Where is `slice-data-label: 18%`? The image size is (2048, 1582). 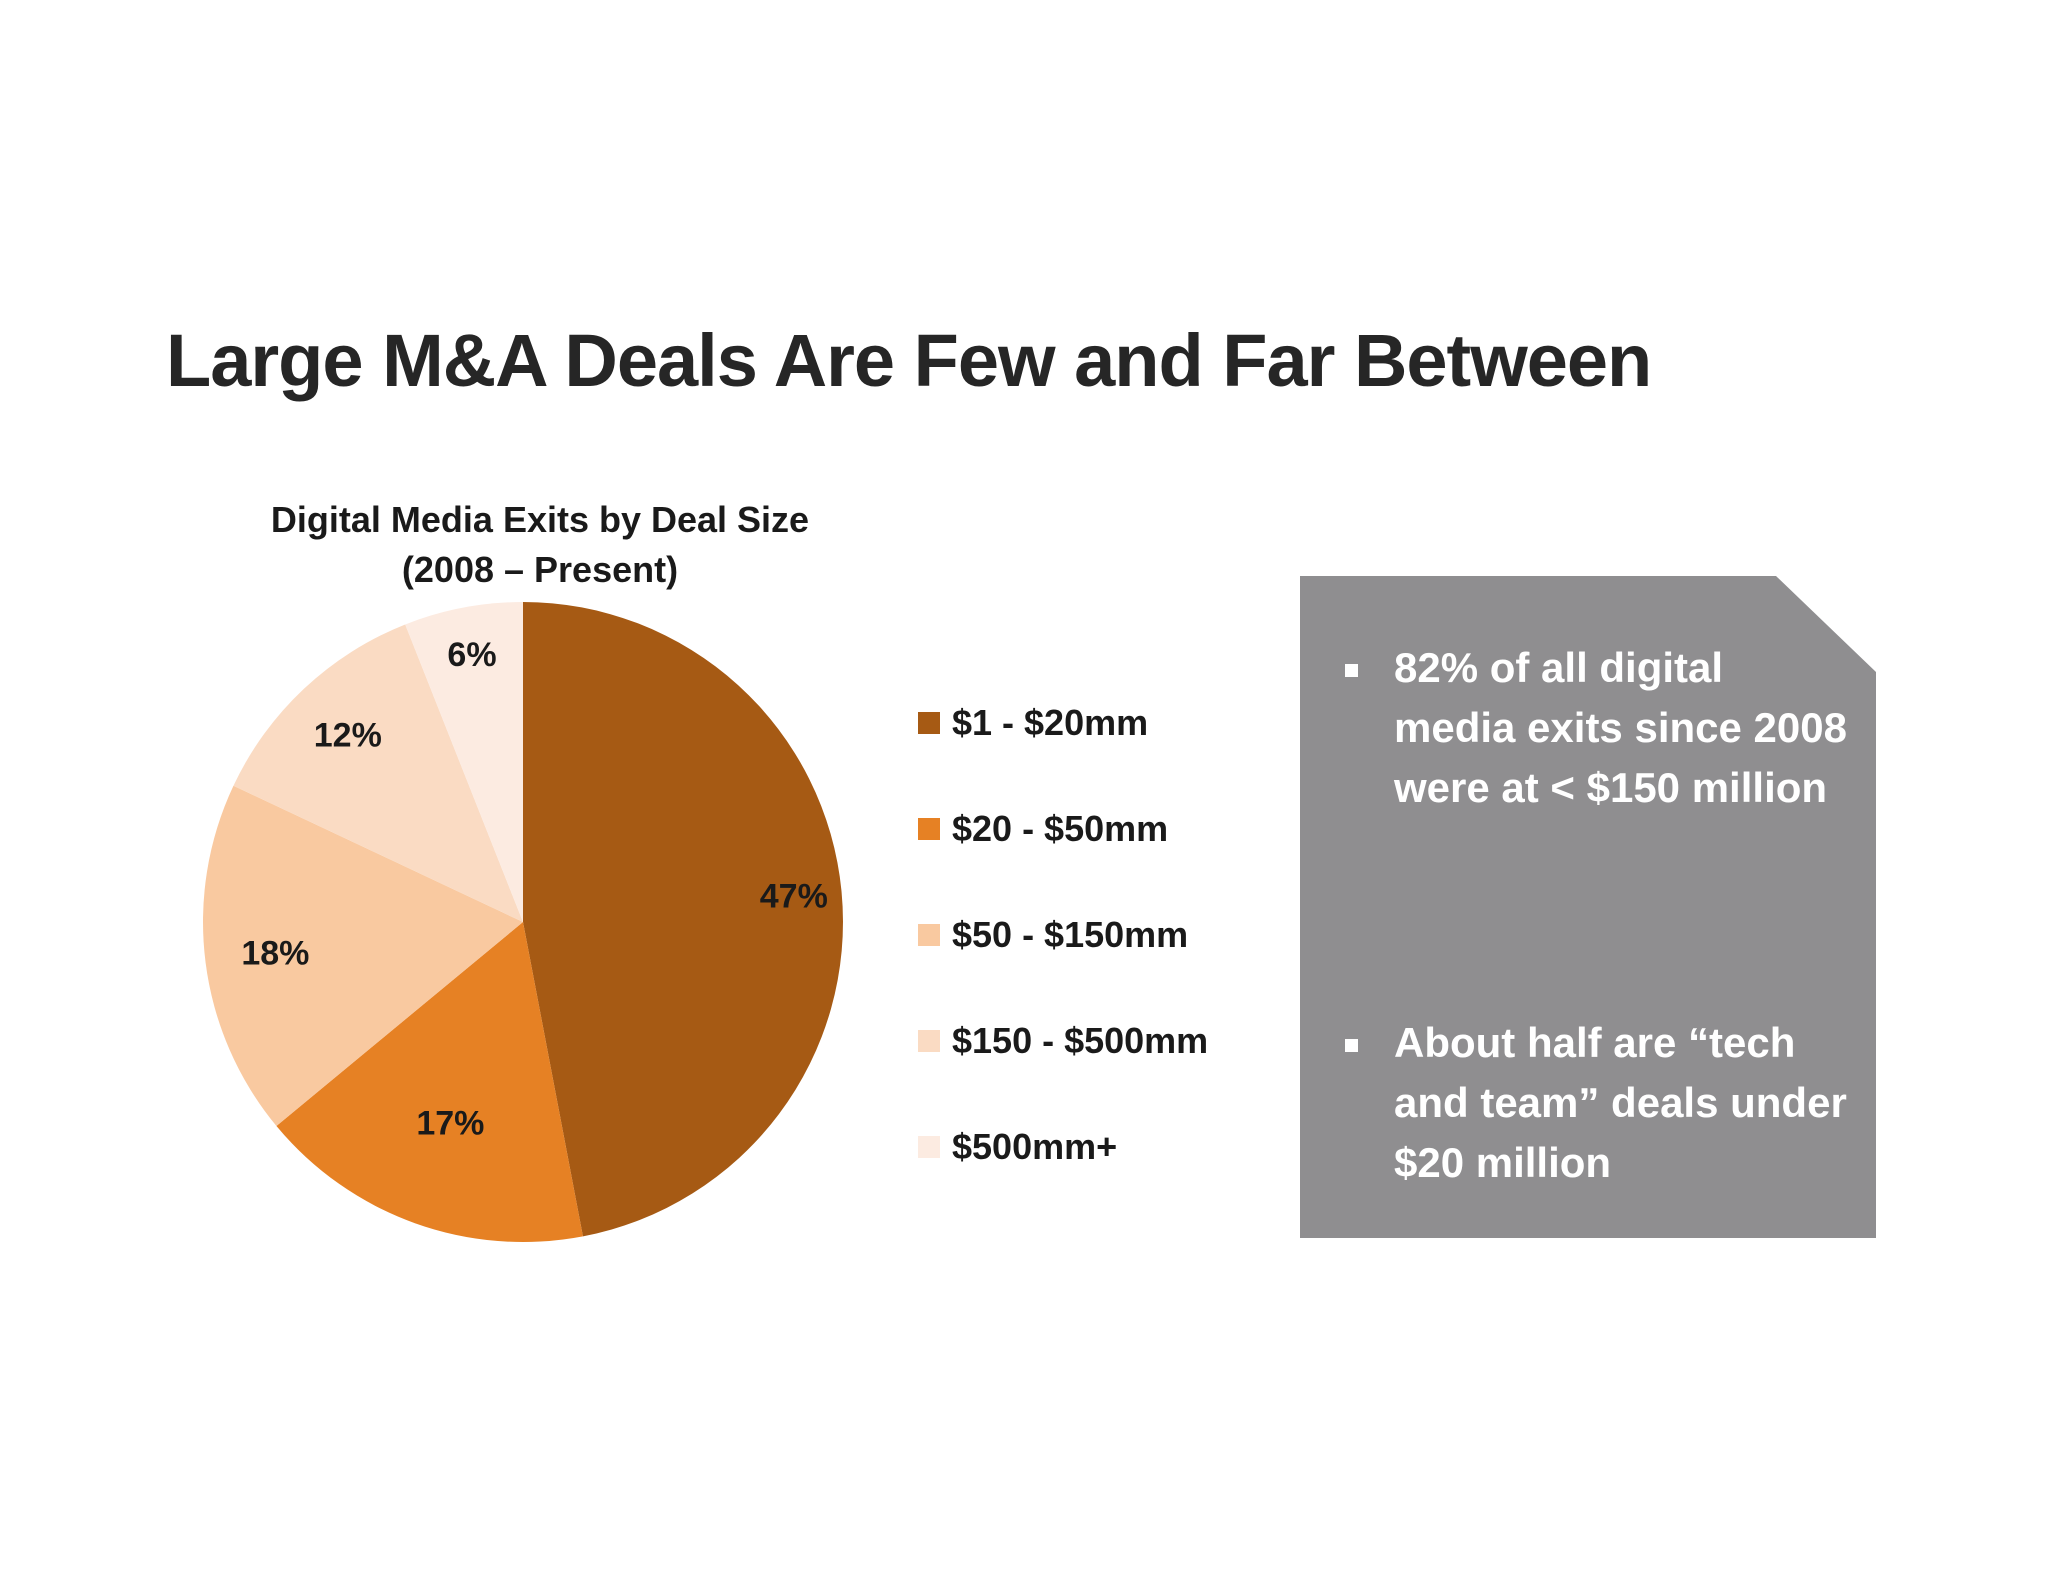 slice-data-label: 18% is located at coordinates (275, 953).